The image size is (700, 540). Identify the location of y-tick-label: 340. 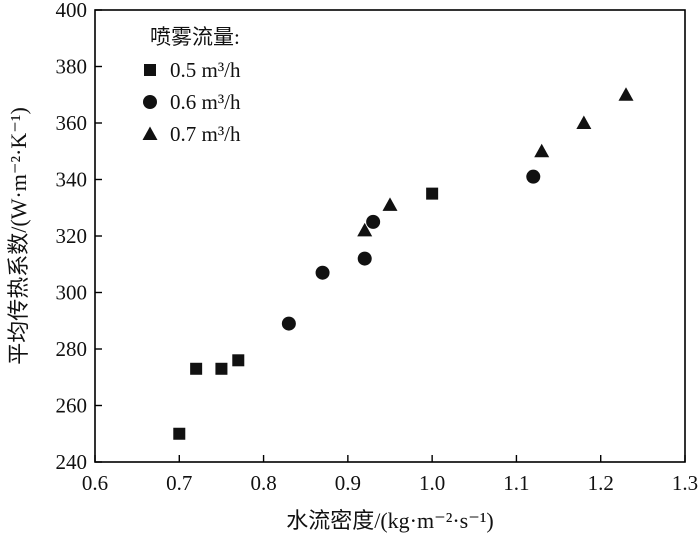
(72, 180).